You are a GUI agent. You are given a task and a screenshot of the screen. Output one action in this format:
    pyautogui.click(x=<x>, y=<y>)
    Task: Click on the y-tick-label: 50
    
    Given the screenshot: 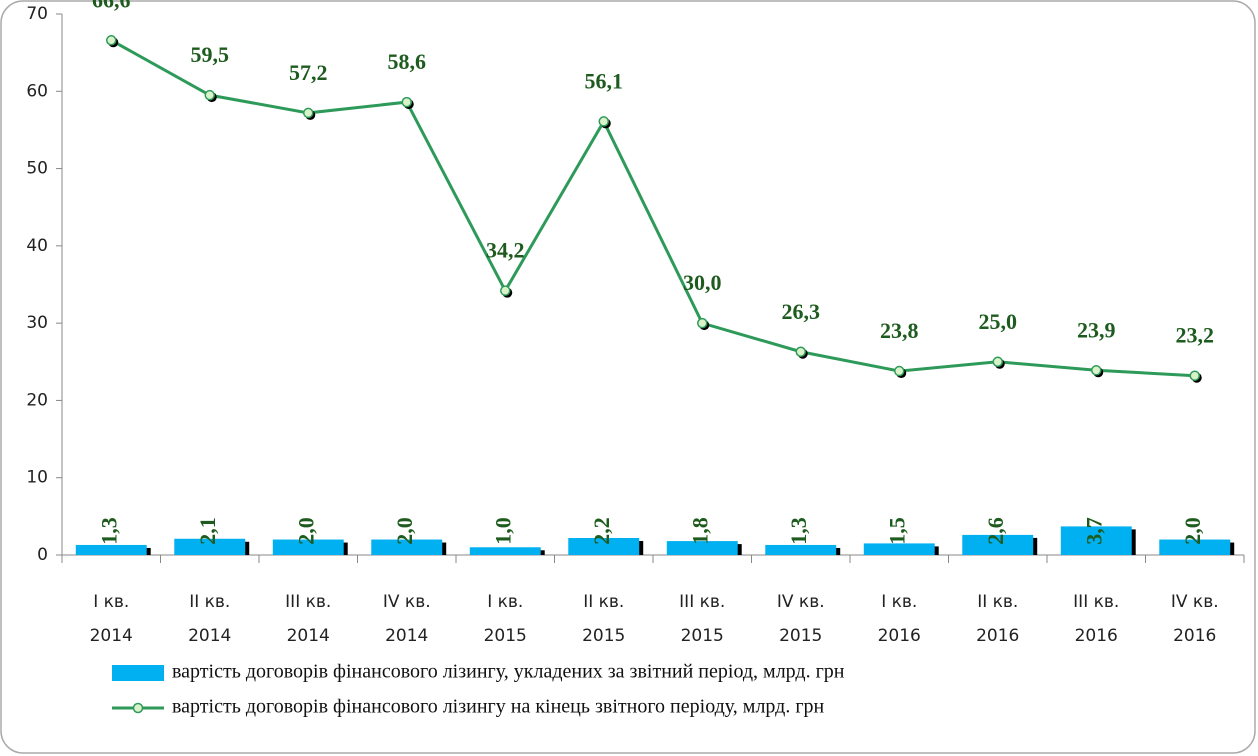 What is the action you would take?
    pyautogui.click(x=37, y=169)
    